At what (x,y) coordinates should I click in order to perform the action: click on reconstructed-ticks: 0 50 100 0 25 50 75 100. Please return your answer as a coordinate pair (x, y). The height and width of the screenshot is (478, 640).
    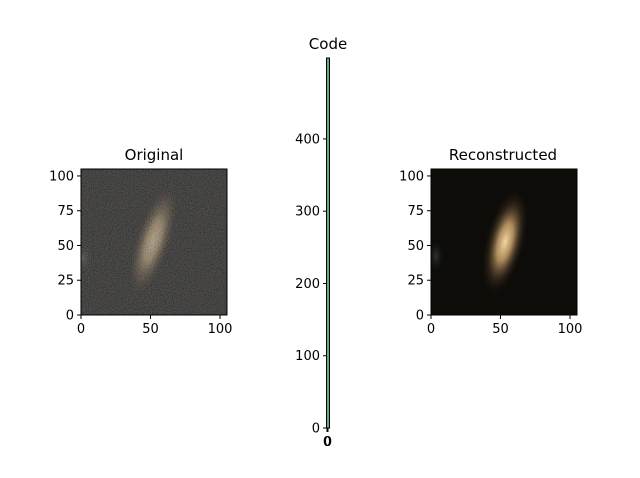
    Looking at the image, I should click on (490, 253).